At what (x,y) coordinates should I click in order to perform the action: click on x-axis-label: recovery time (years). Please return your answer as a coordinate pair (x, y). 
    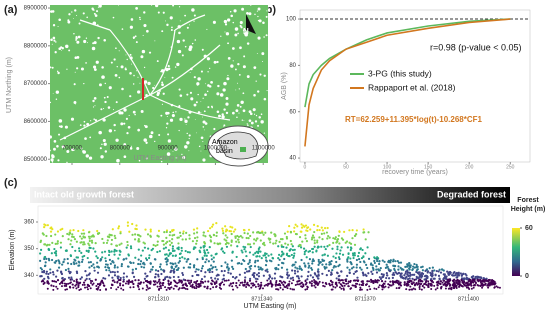
    Looking at the image, I should click on (415, 172).